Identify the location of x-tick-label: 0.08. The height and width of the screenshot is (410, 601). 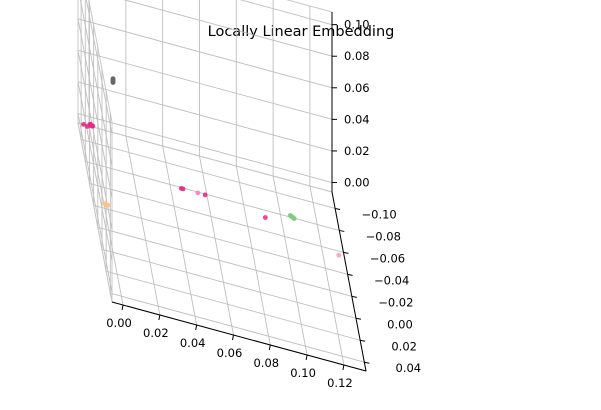
(266, 363).